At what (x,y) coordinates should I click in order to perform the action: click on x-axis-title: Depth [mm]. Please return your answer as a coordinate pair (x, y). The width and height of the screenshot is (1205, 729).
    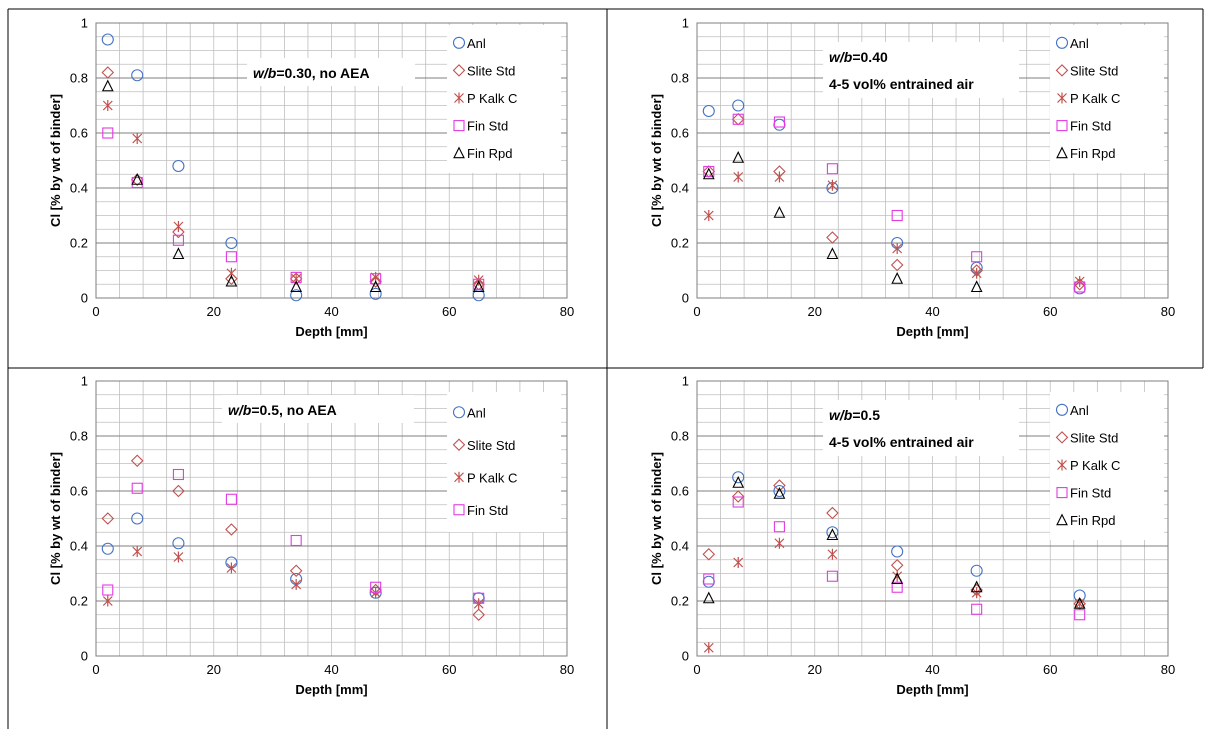
    Looking at the image, I should click on (932, 331).